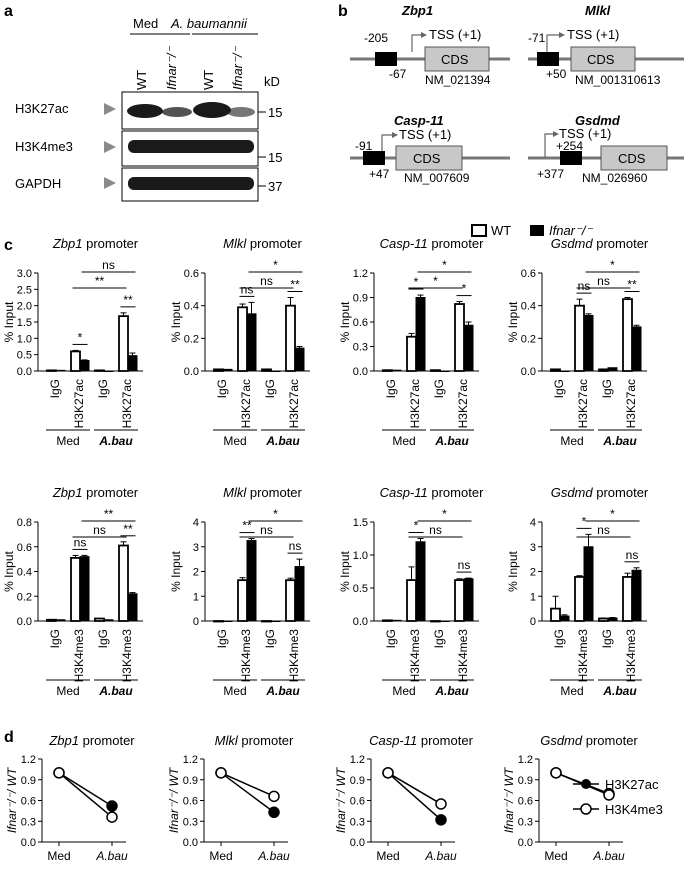 This screenshot has height=875, width=685. I want to click on group-label-abaumannii: A. baumannii, so click(209, 23).